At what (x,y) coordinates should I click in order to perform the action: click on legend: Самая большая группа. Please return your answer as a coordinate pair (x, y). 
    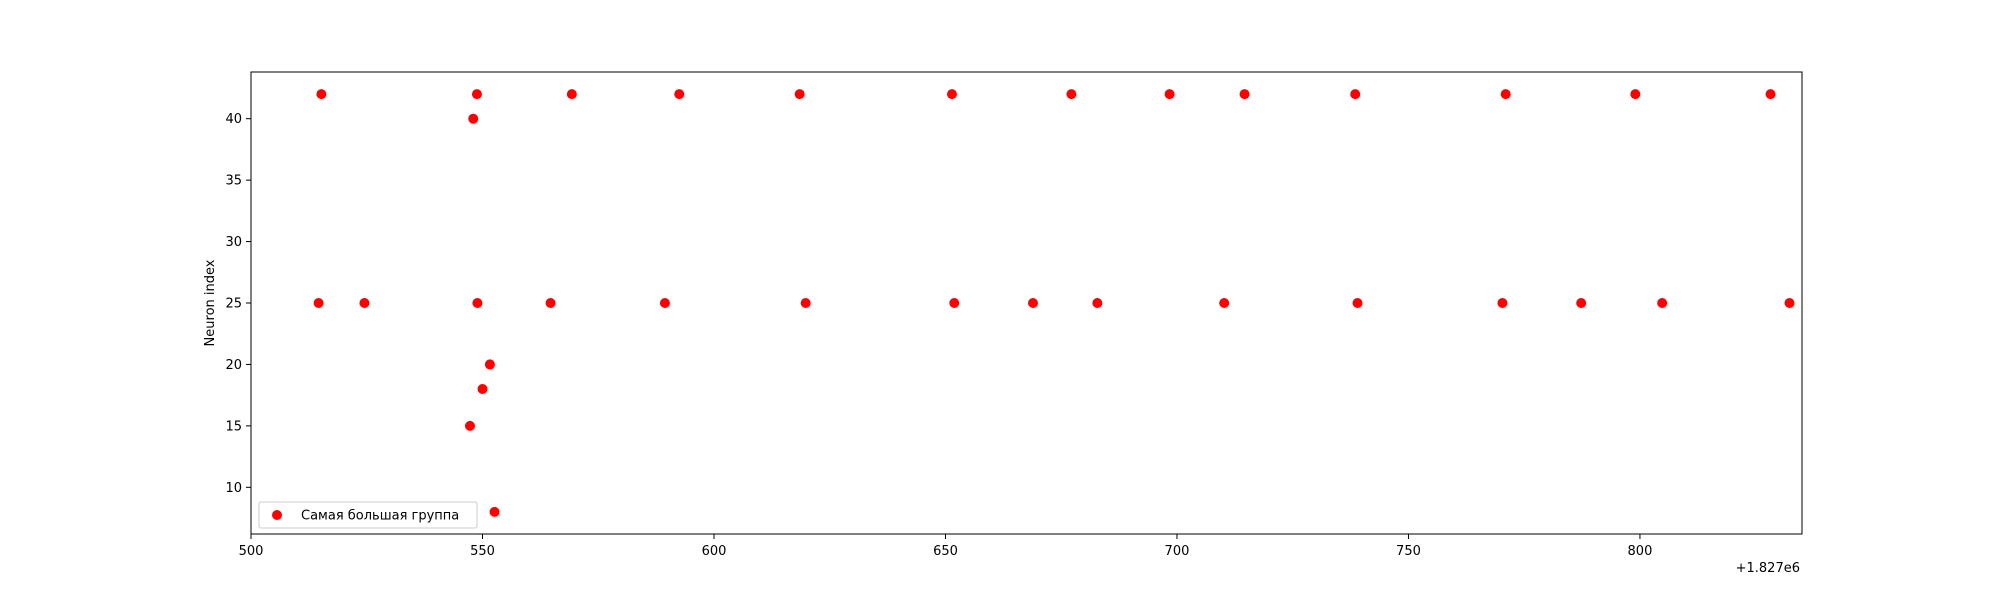
    Looking at the image, I should click on (368, 515).